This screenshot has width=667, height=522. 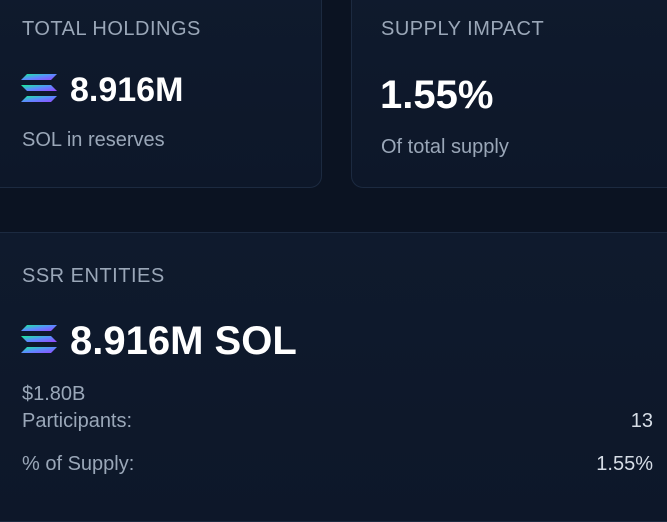 What do you see at coordinates (463, 29) in the screenshot?
I see `supply-impact-title: SUPPLY IMPACT` at bounding box center [463, 29].